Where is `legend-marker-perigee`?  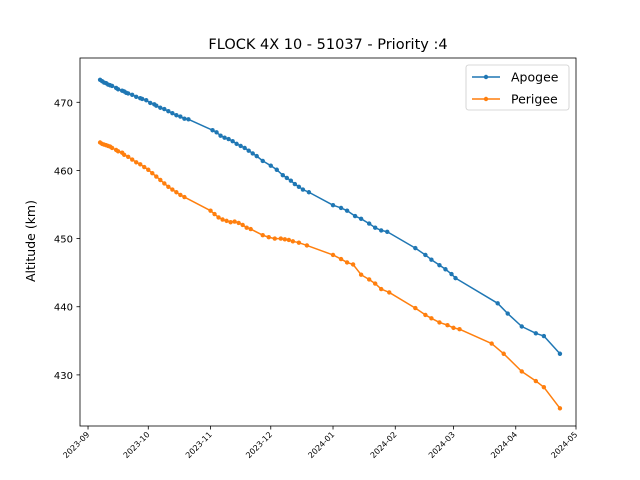
legend-marker-perigee is located at coordinates (486, 99).